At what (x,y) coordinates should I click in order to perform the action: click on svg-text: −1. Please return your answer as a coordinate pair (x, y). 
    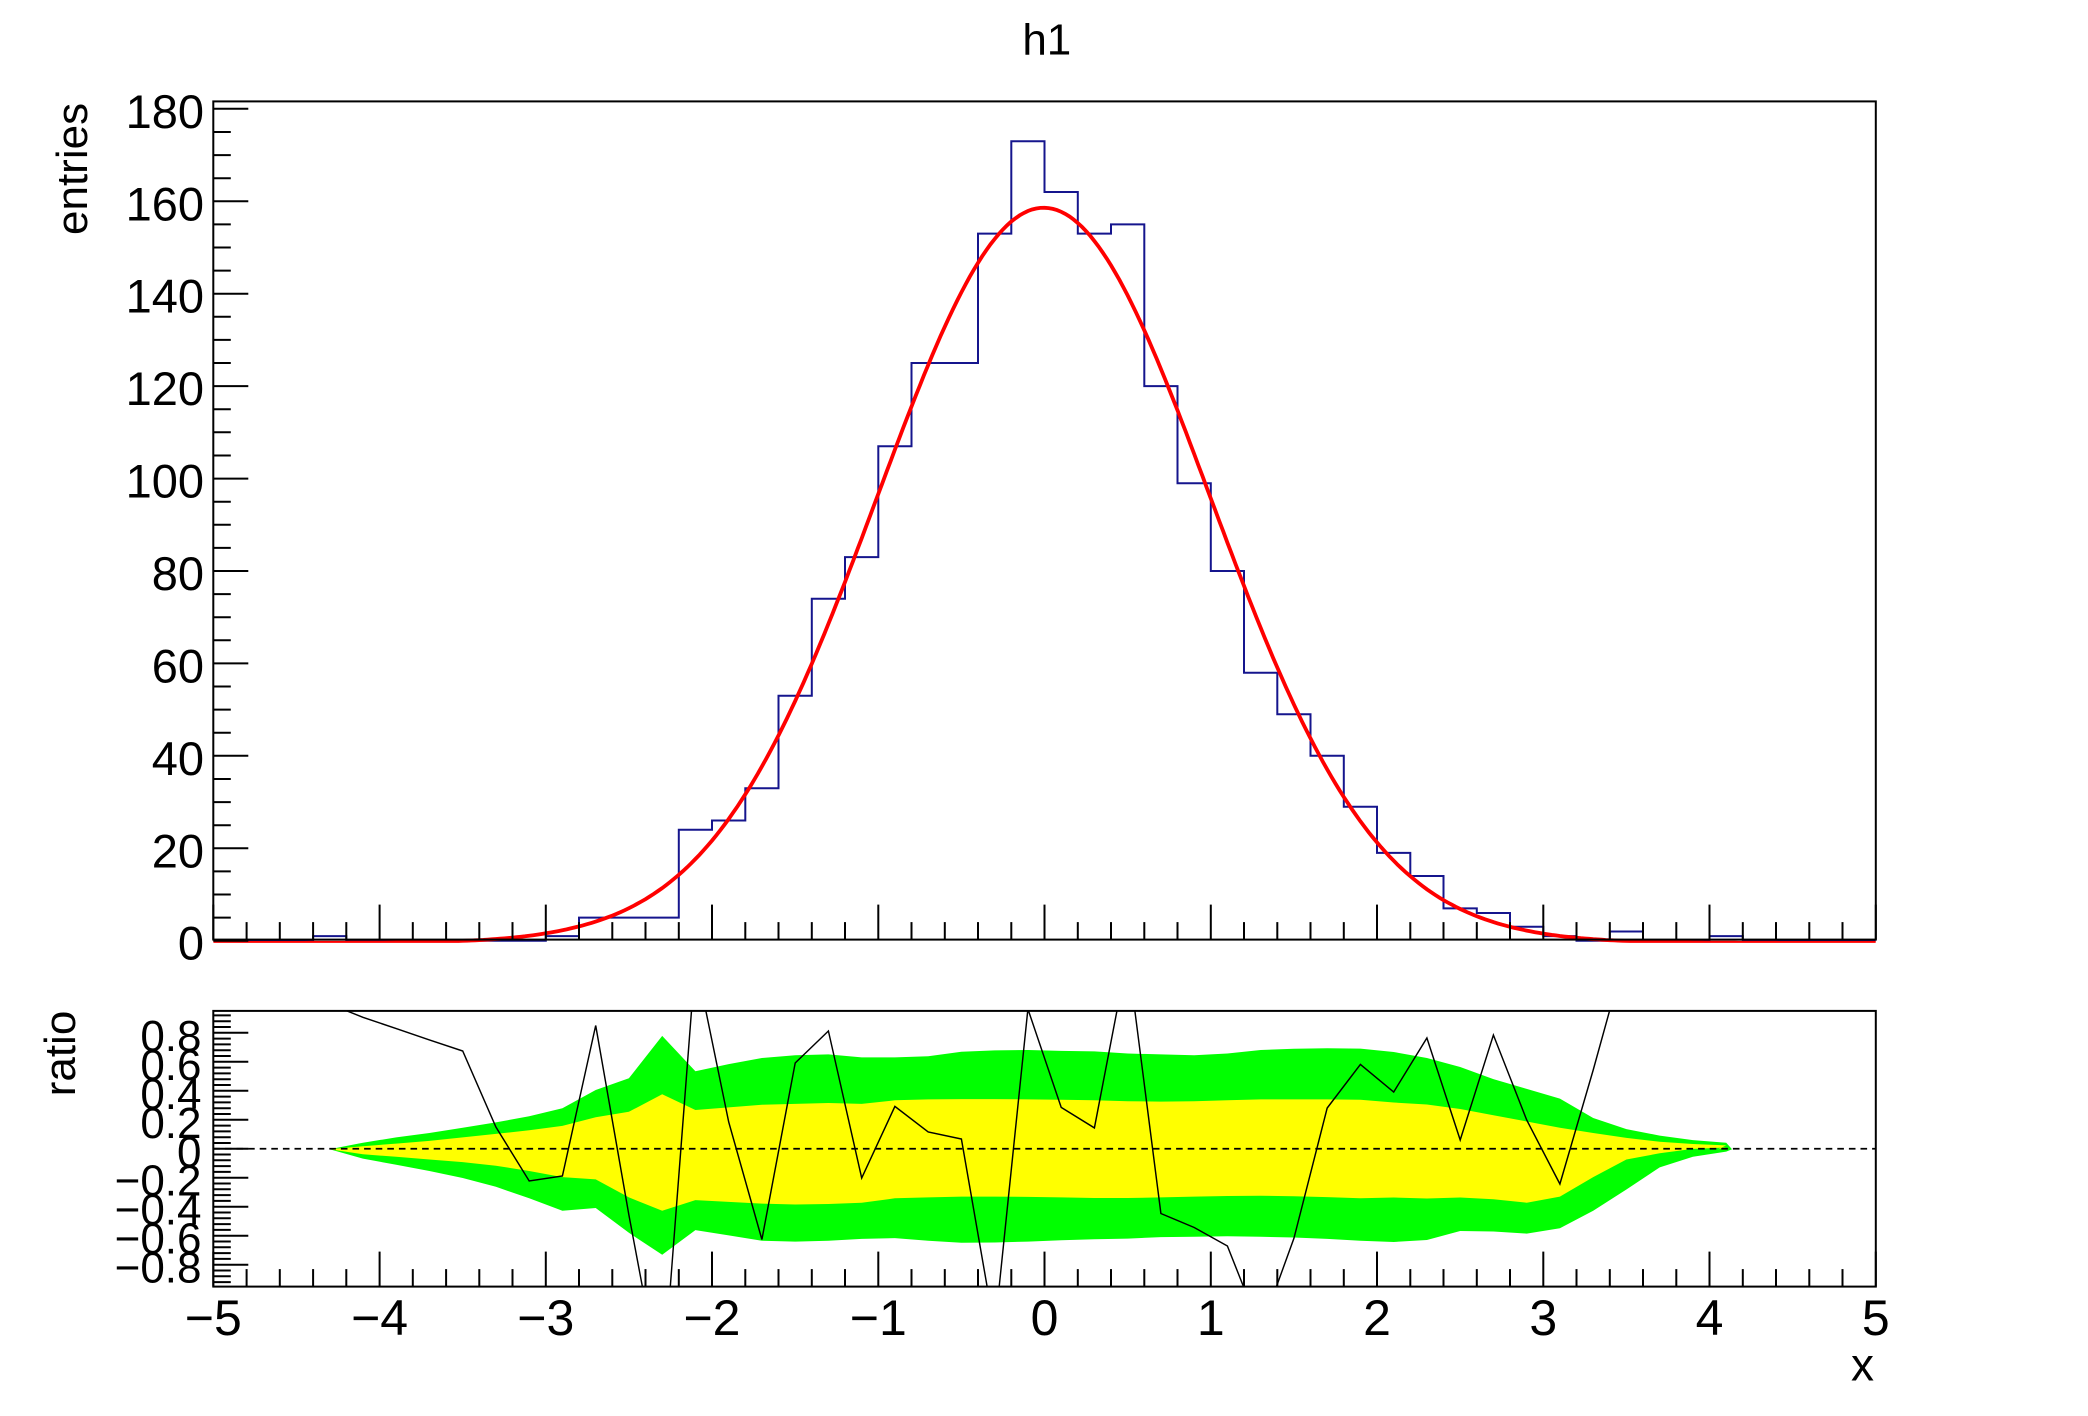
    Looking at the image, I should click on (878, 1318).